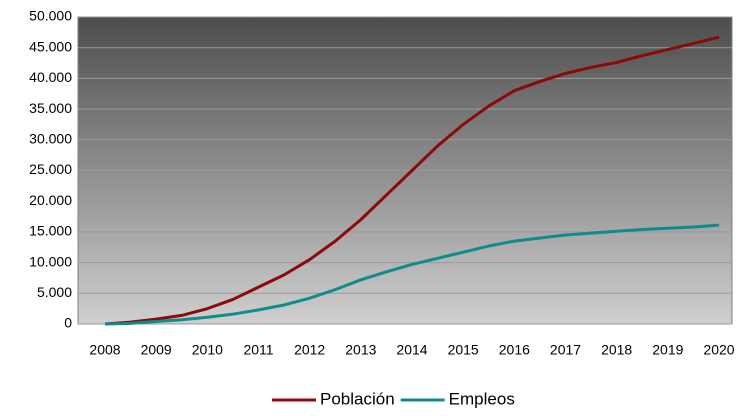 The height and width of the screenshot is (416, 736). What do you see at coordinates (156, 350) in the screenshot?
I see `x-tick-label: 2009` at bounding box center [156, 350].